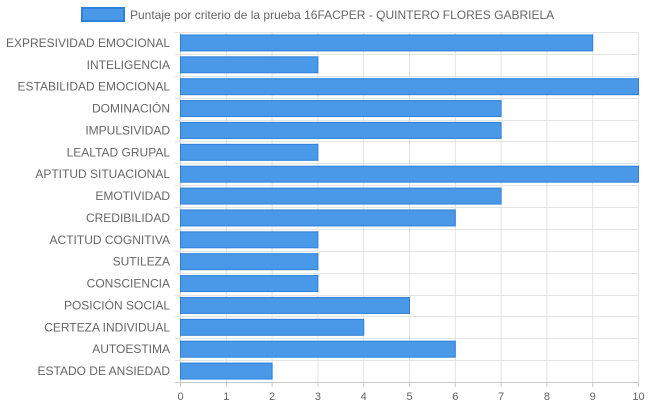 The width and height of the screenshot is (648, 410). I want to click on category-label: EMOTIVIDAD, so click(132, 196).